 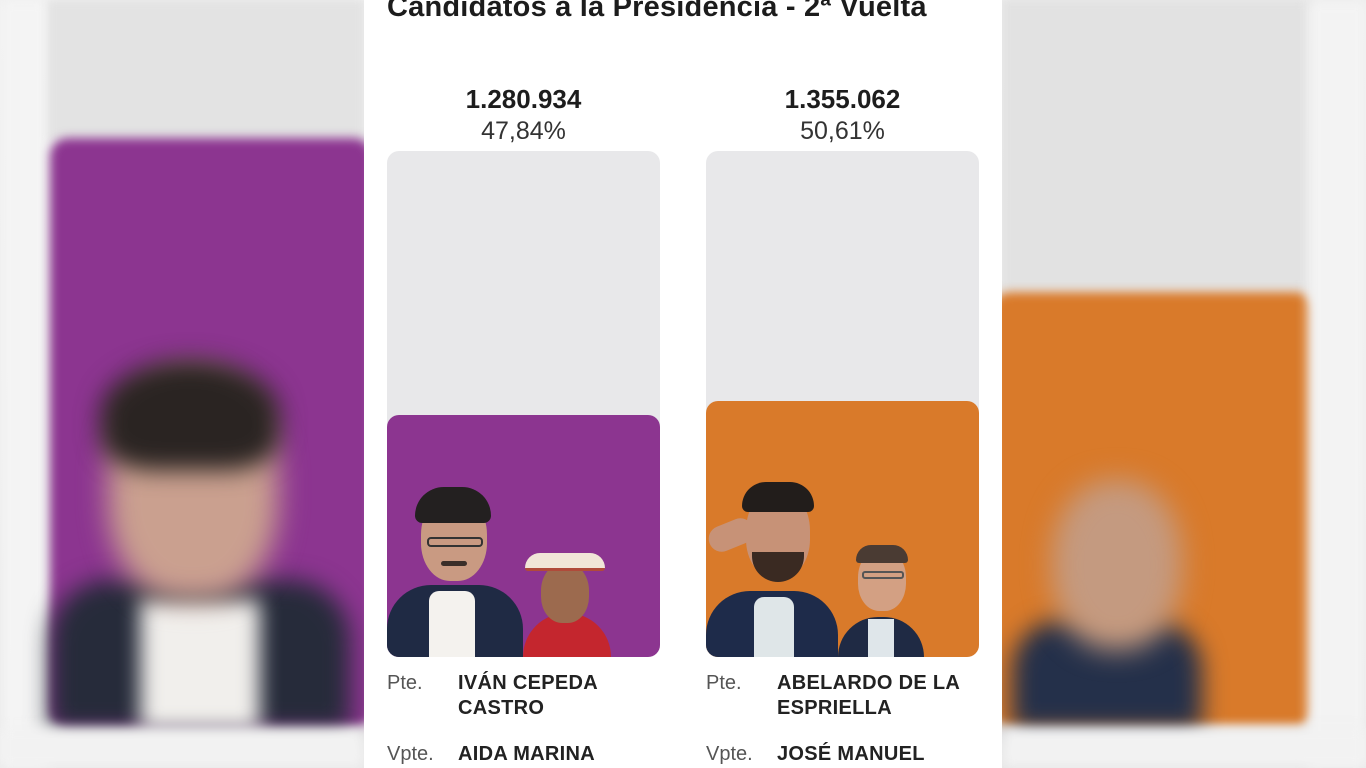 What do you see at coordinates (842, 131) in the screenshot?
I see `candidate-2-percent: 50,61%` at bounding box center [842, 131].